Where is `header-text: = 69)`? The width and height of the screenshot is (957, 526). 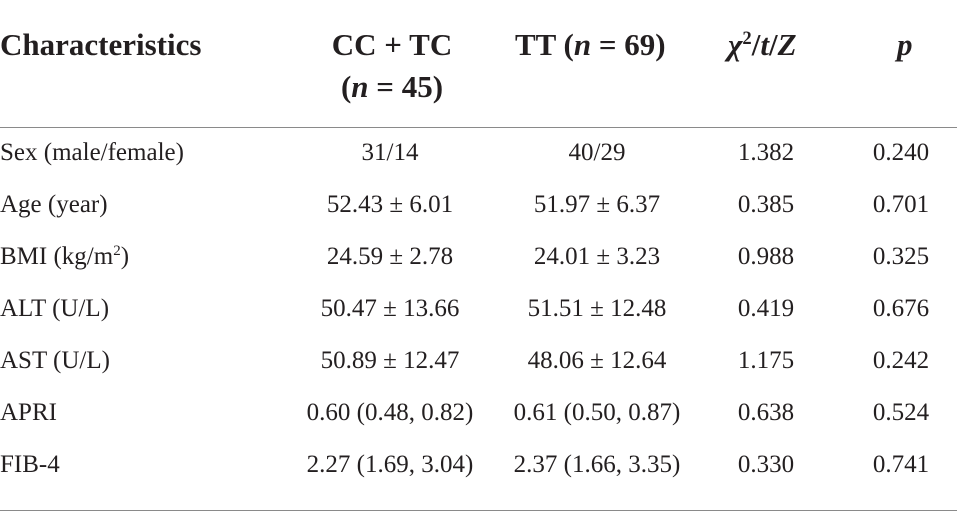 header-text: = 69) is located at coordinates (628, 44).